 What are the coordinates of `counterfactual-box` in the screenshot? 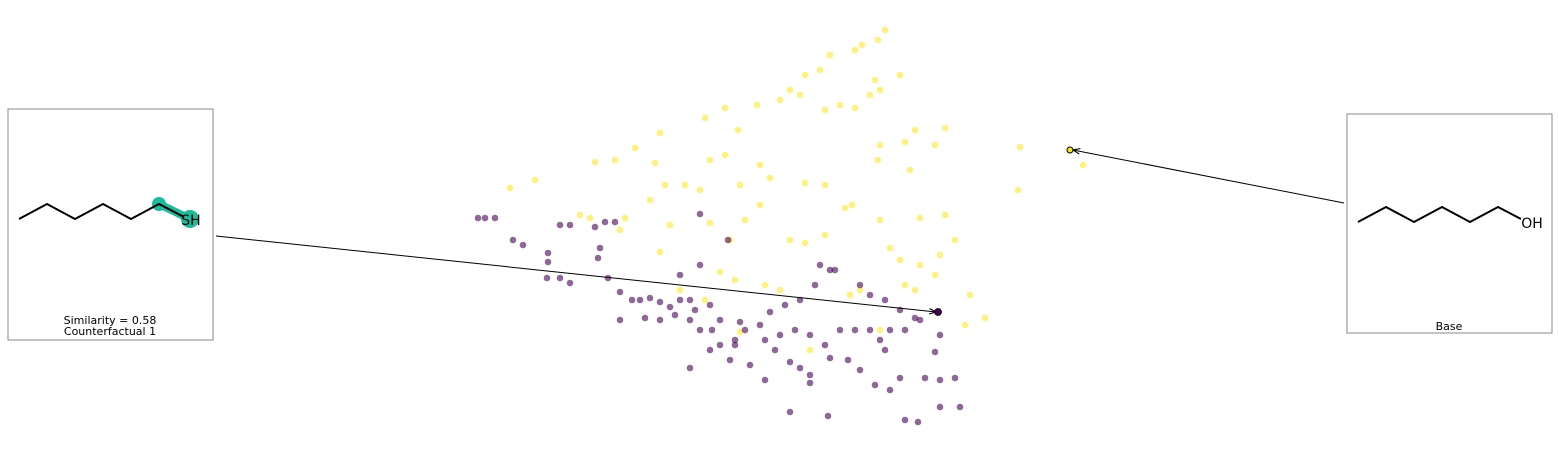 It's located at (110, 224).